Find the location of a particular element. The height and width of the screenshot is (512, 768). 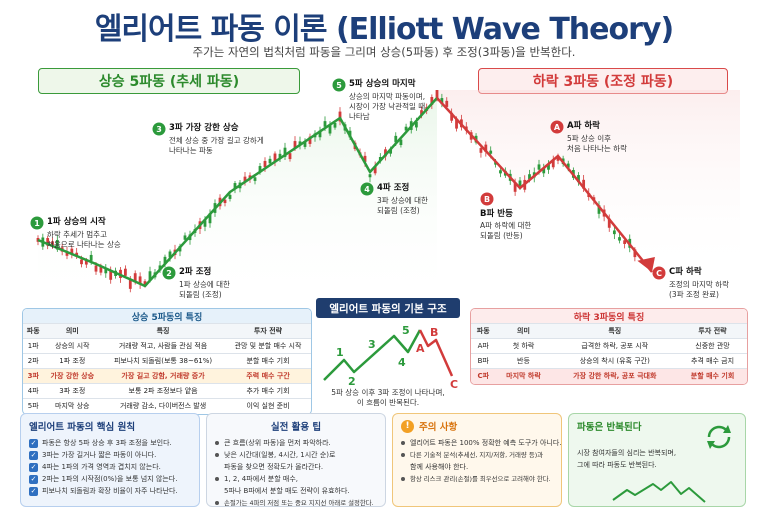

list-item: ✓ 피보나치 되돌림과 확장 비율이 자주 나타난다. is located at coordinates (110, 491).